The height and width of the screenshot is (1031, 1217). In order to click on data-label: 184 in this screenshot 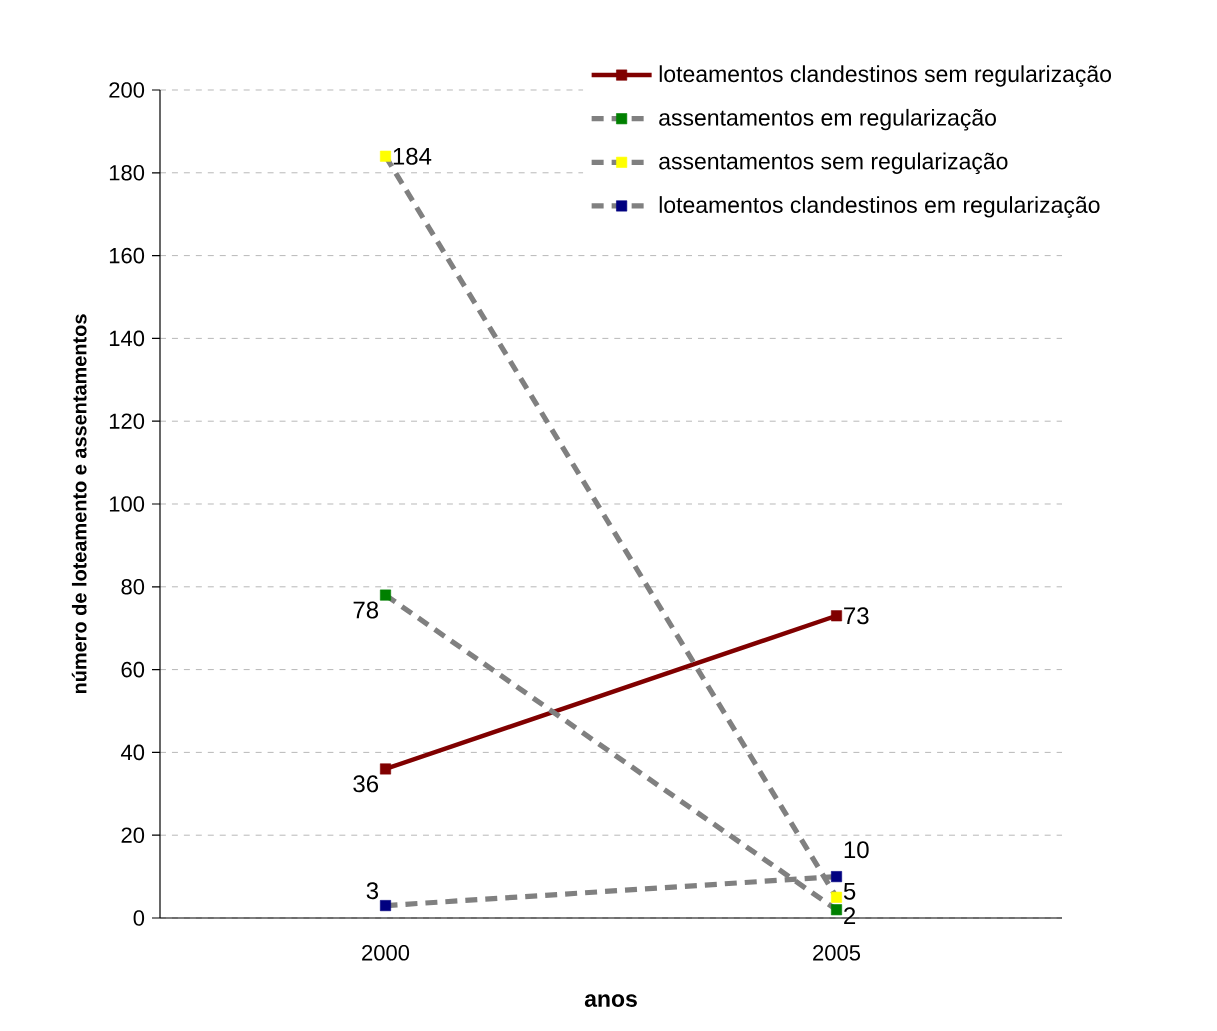, I will do `click(412, 156)`.